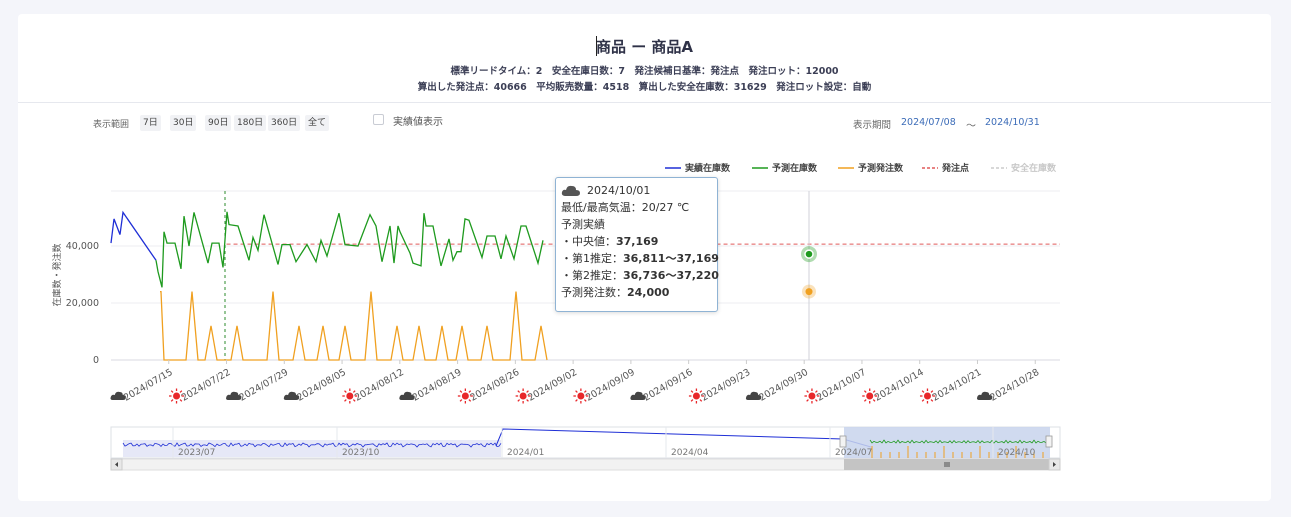  I want to click on order-highlight-point, so click(809, 292).